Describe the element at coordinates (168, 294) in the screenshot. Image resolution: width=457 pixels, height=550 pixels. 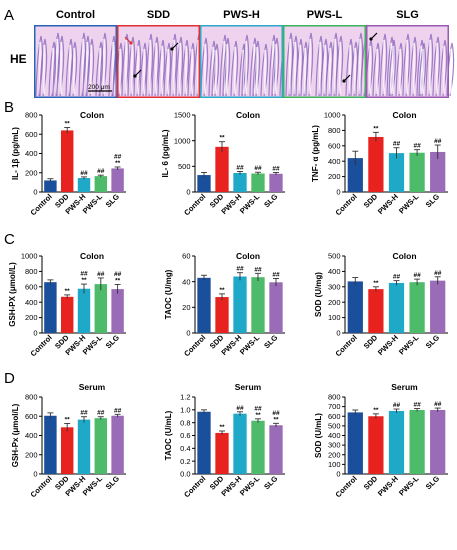
I see `y-axis-label: TAOC (U/mg)` at that location.